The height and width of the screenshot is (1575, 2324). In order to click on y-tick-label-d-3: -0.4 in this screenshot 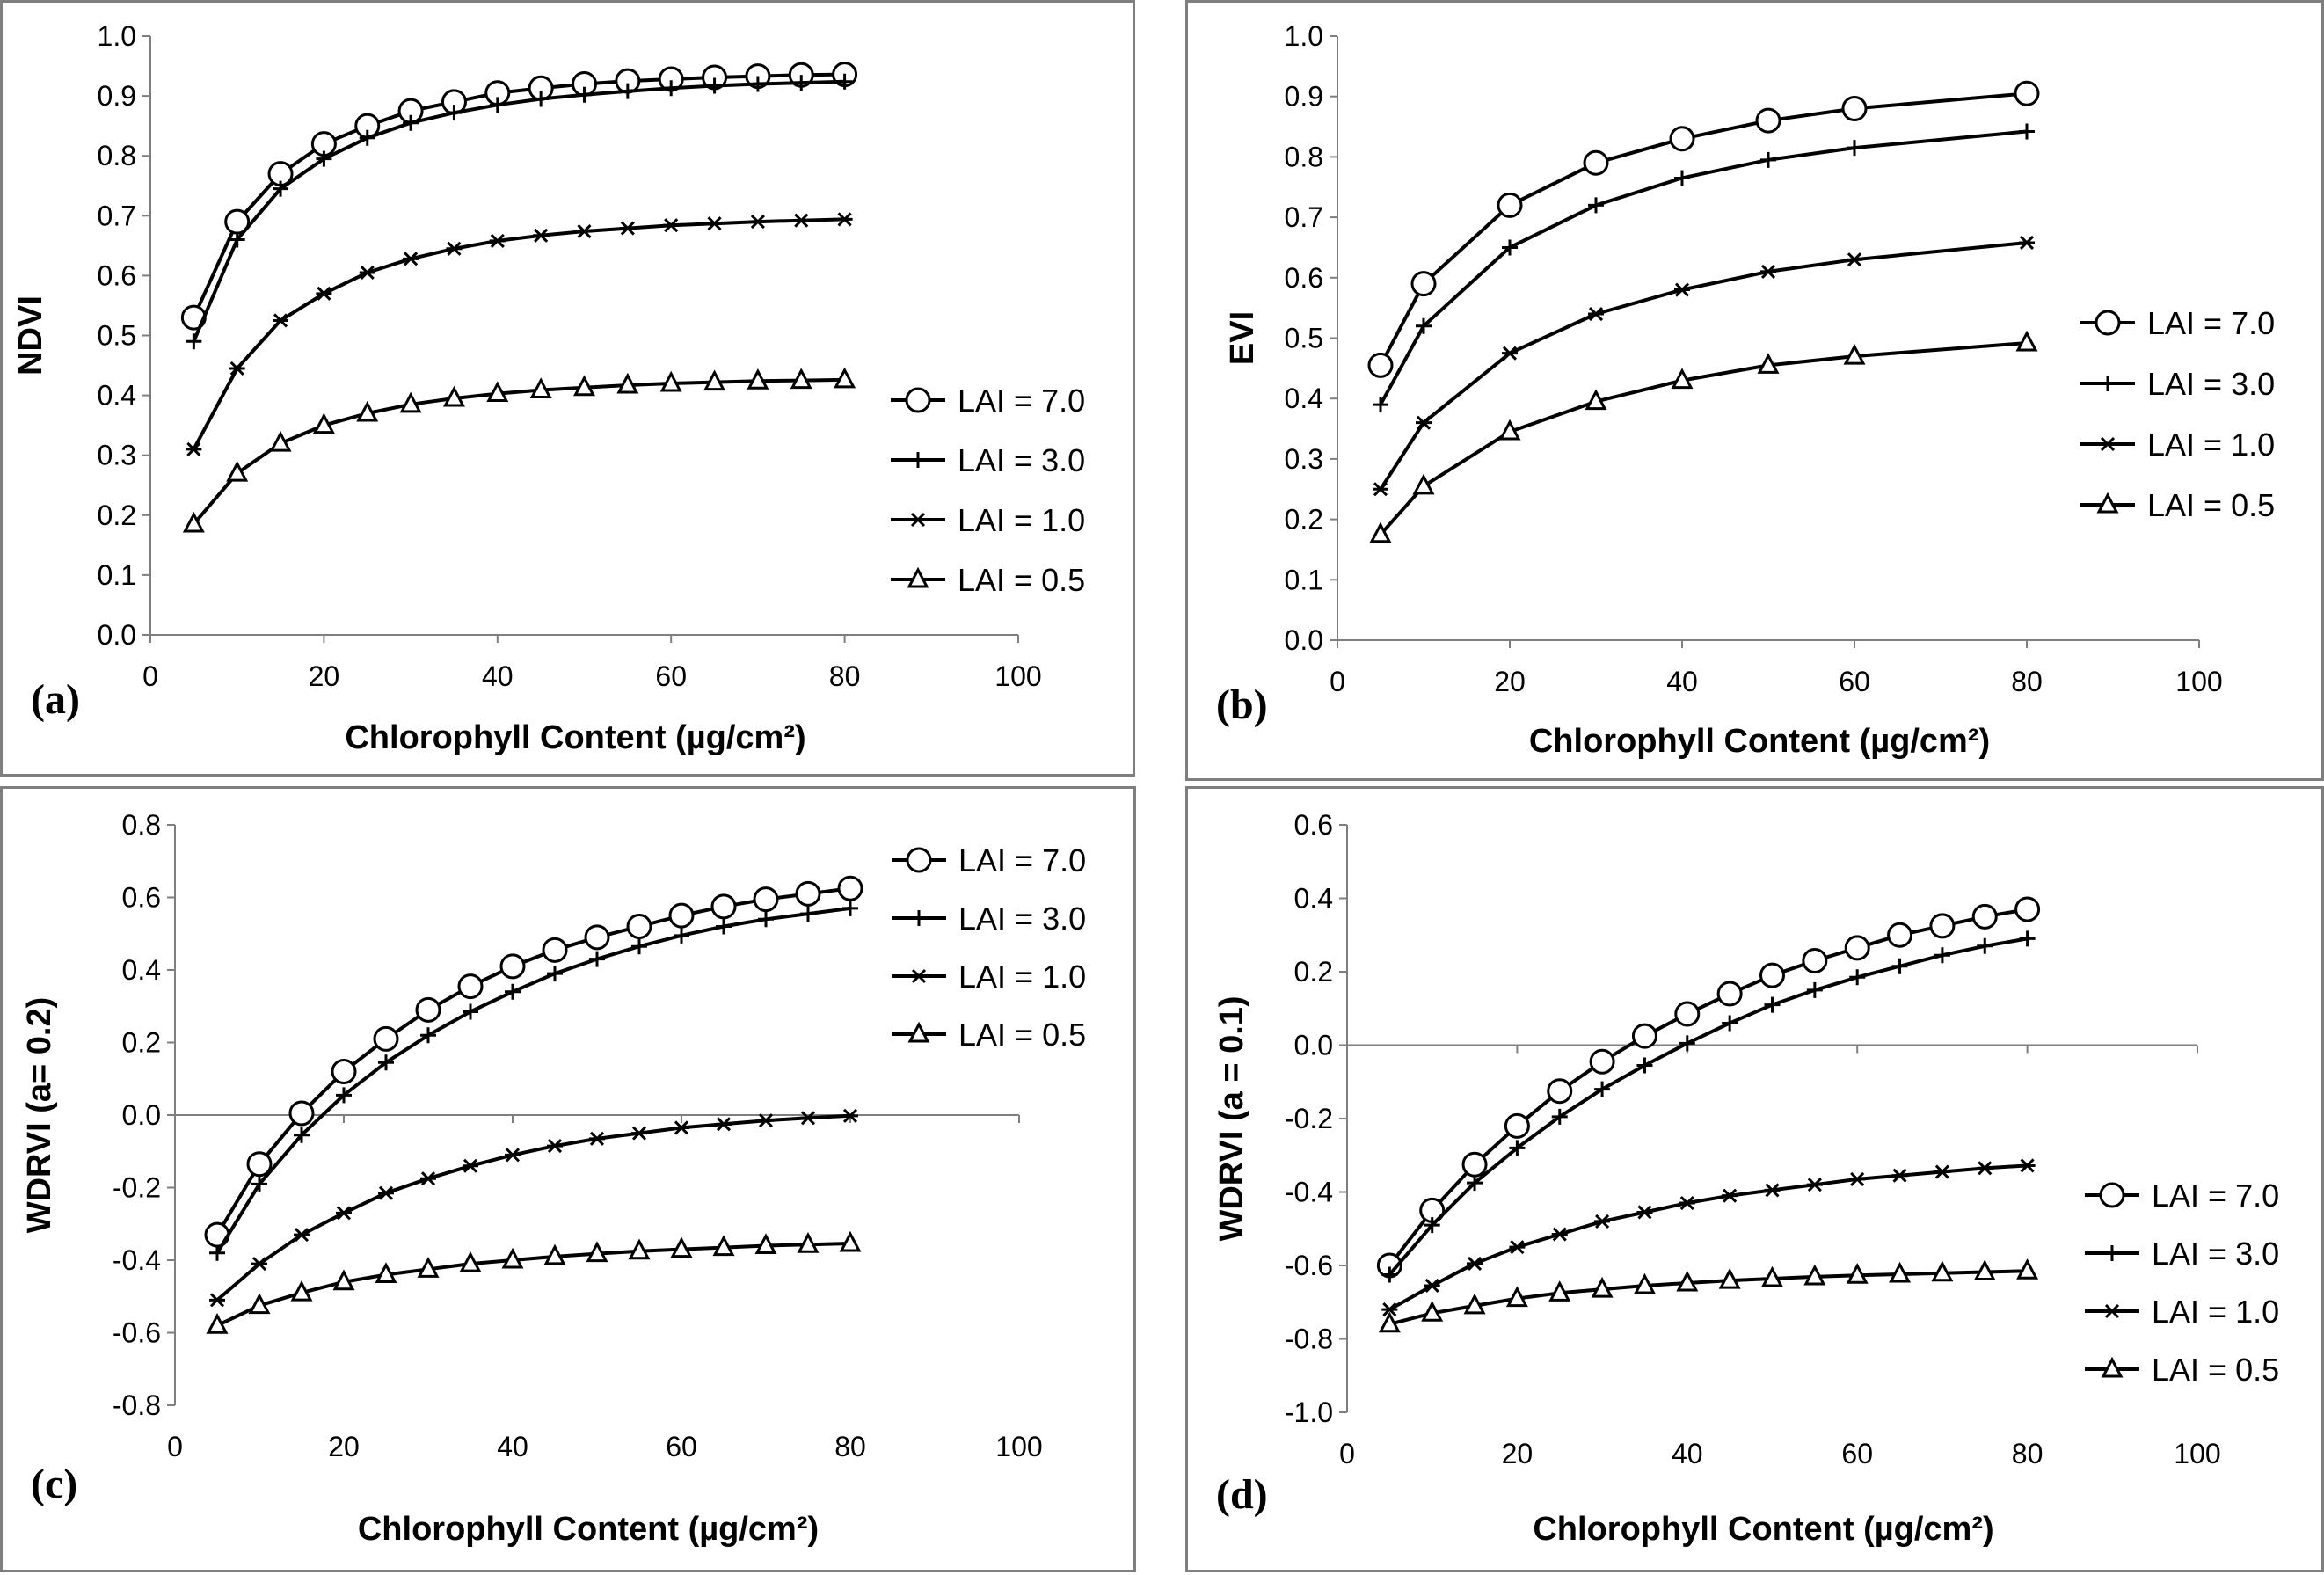, I will do `click(1309, 1192)`.